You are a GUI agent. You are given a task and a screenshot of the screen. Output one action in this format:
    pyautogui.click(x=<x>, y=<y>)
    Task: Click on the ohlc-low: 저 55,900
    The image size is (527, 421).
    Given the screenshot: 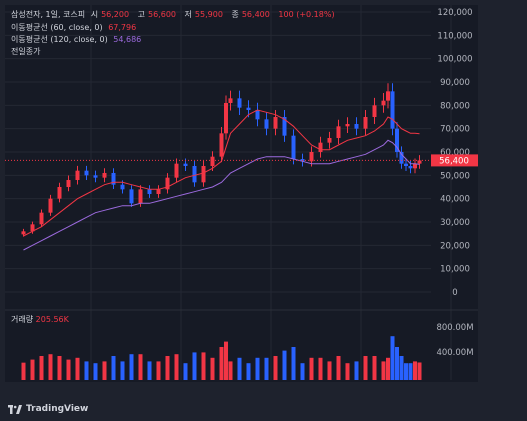 What is the action you would take?
    pyautogui.click(x=203, y=14)
    